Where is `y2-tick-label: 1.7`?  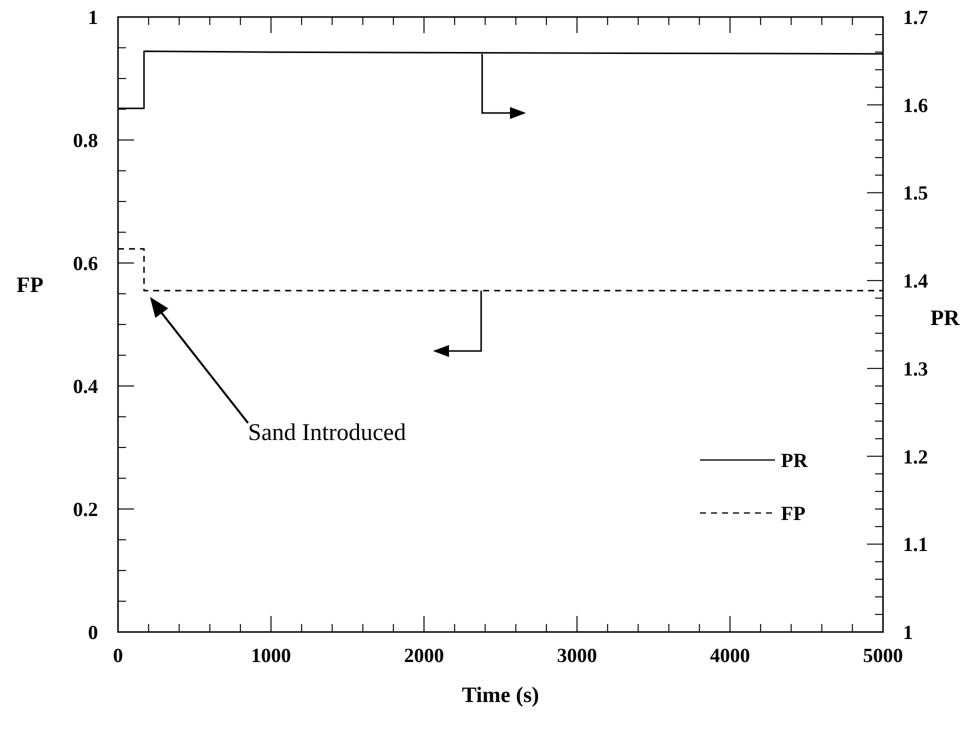
y2-tick-label: 1.7 is located at coordinates (915, 18).